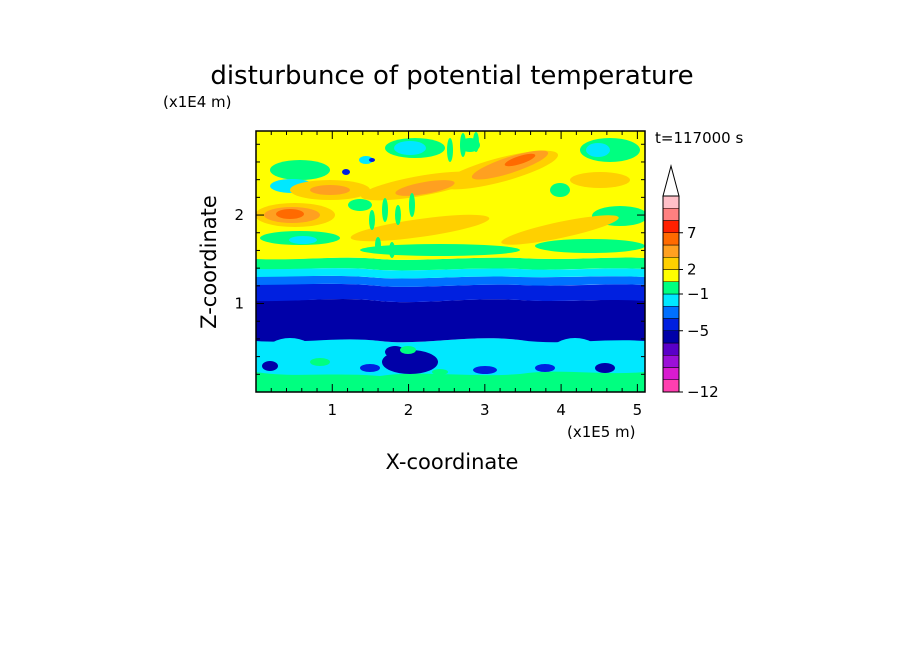 Image resolution: width=904 pixels, height=654 pixels. I want to click on y-axis-label: Z-coordinate, so click(209, 262).